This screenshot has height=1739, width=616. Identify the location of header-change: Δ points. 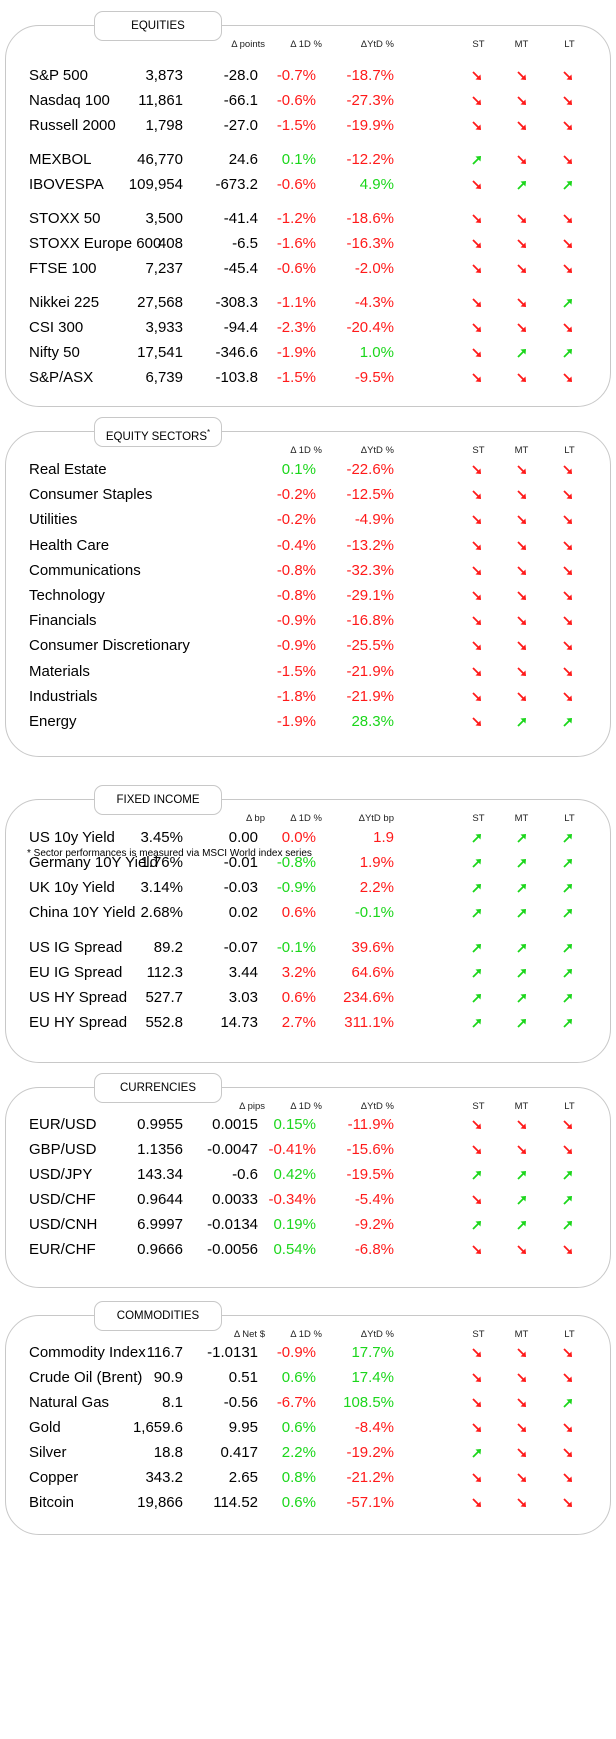
(248, 44).